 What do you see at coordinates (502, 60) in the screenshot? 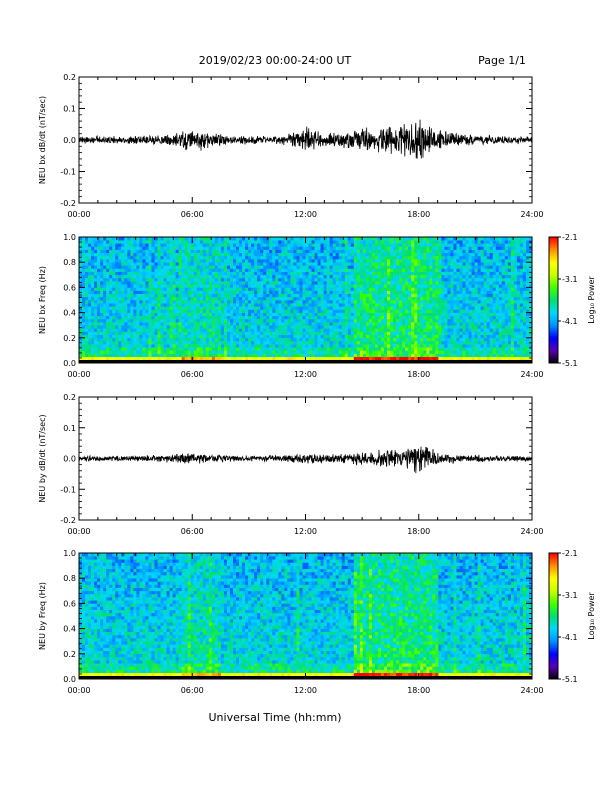
I see `page-indicator: Page 1/1` at bounding box center [502, 60].